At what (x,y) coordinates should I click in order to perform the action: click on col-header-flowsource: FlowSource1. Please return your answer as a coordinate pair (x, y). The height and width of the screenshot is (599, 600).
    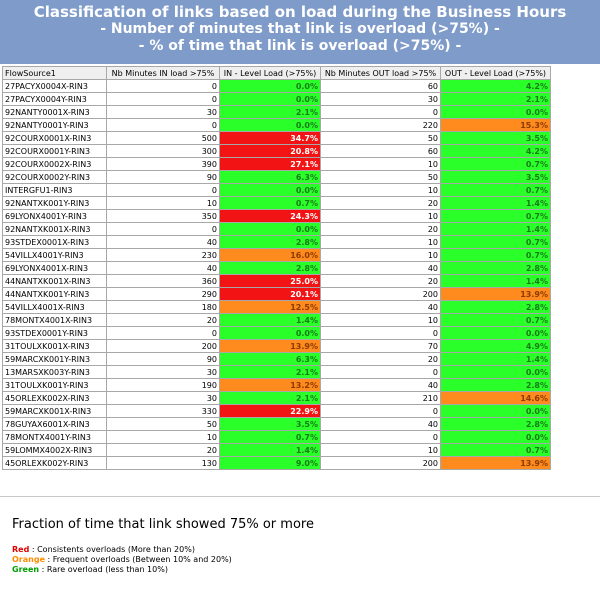
    Looking at the image, I should click on (54, 73).